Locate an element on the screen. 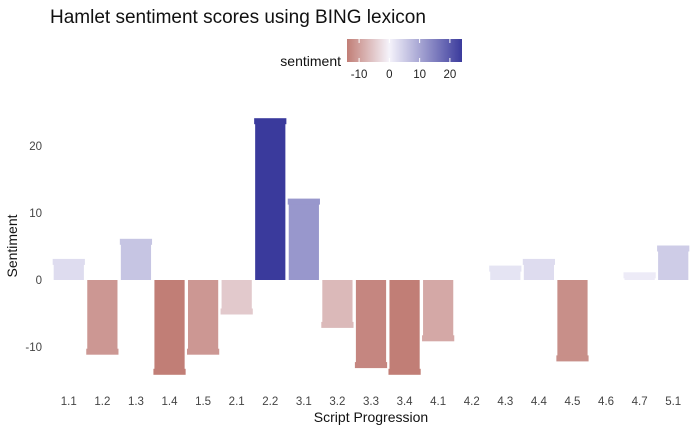 The height and width of the screenshot is (432, 700). bar-3.2 is located at coordinates (337, 304).